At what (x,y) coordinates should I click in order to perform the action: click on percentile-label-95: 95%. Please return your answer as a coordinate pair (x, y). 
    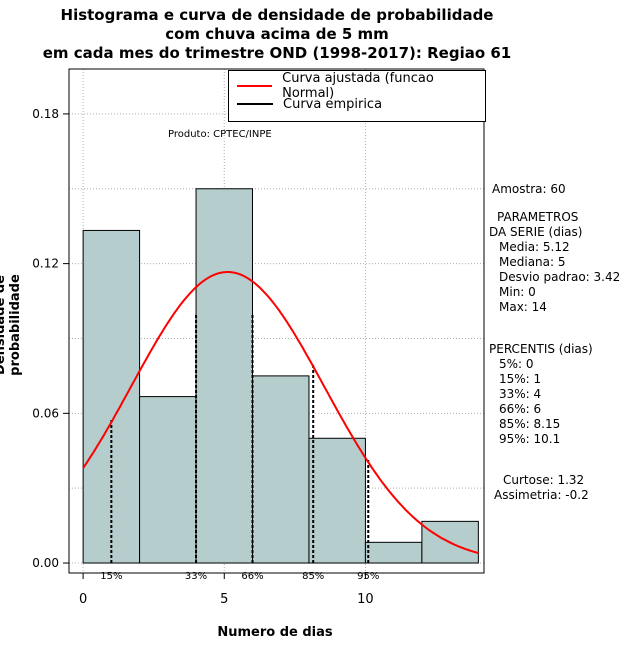
    Looking at the image, I should click on (368, 576).